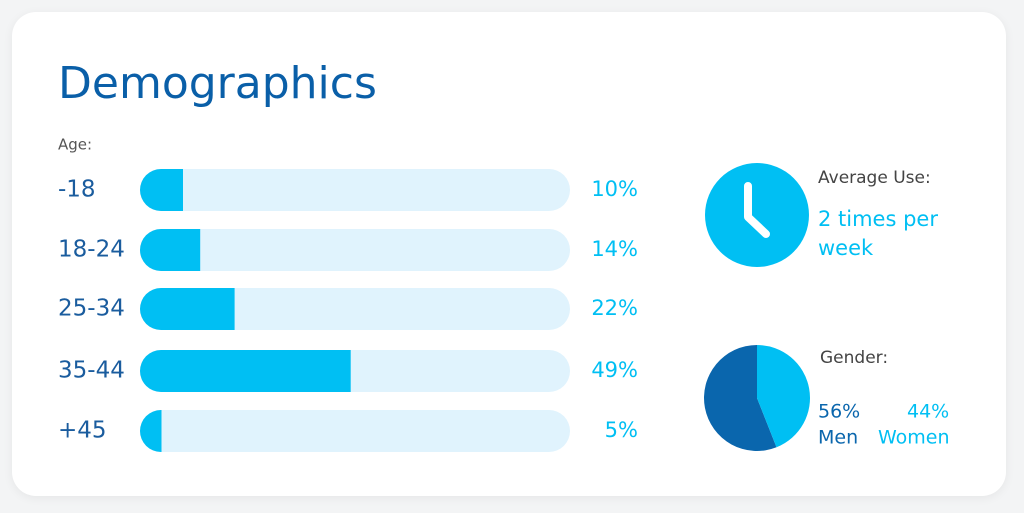 The image size is (1024, 513). What do you see at coordinates (614, 370) in the screenshot?
I see `value-label: 49%` at bounding box center [614, 370].